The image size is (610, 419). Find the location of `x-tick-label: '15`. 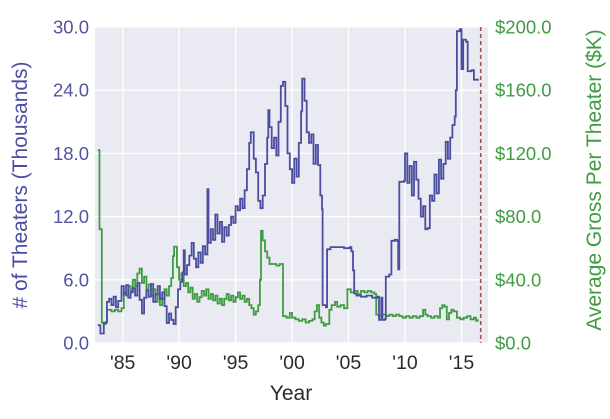

x-tick-label: '15 is located at coordinates (462, 363).